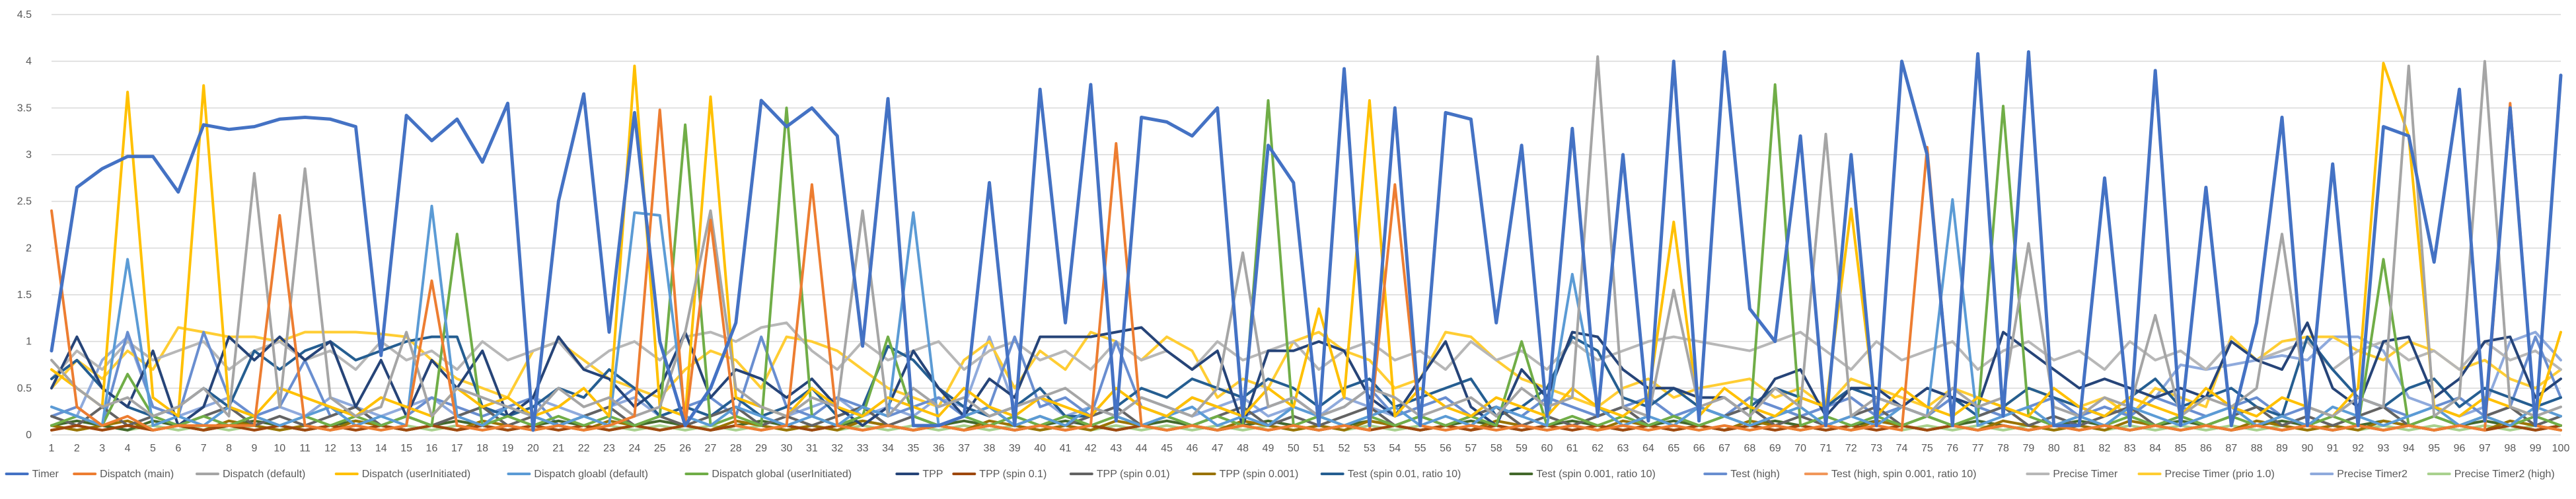 The height and width of the screenshot is (499, 2576). I want to click on x-tick-label: 24, so click(634, 449).